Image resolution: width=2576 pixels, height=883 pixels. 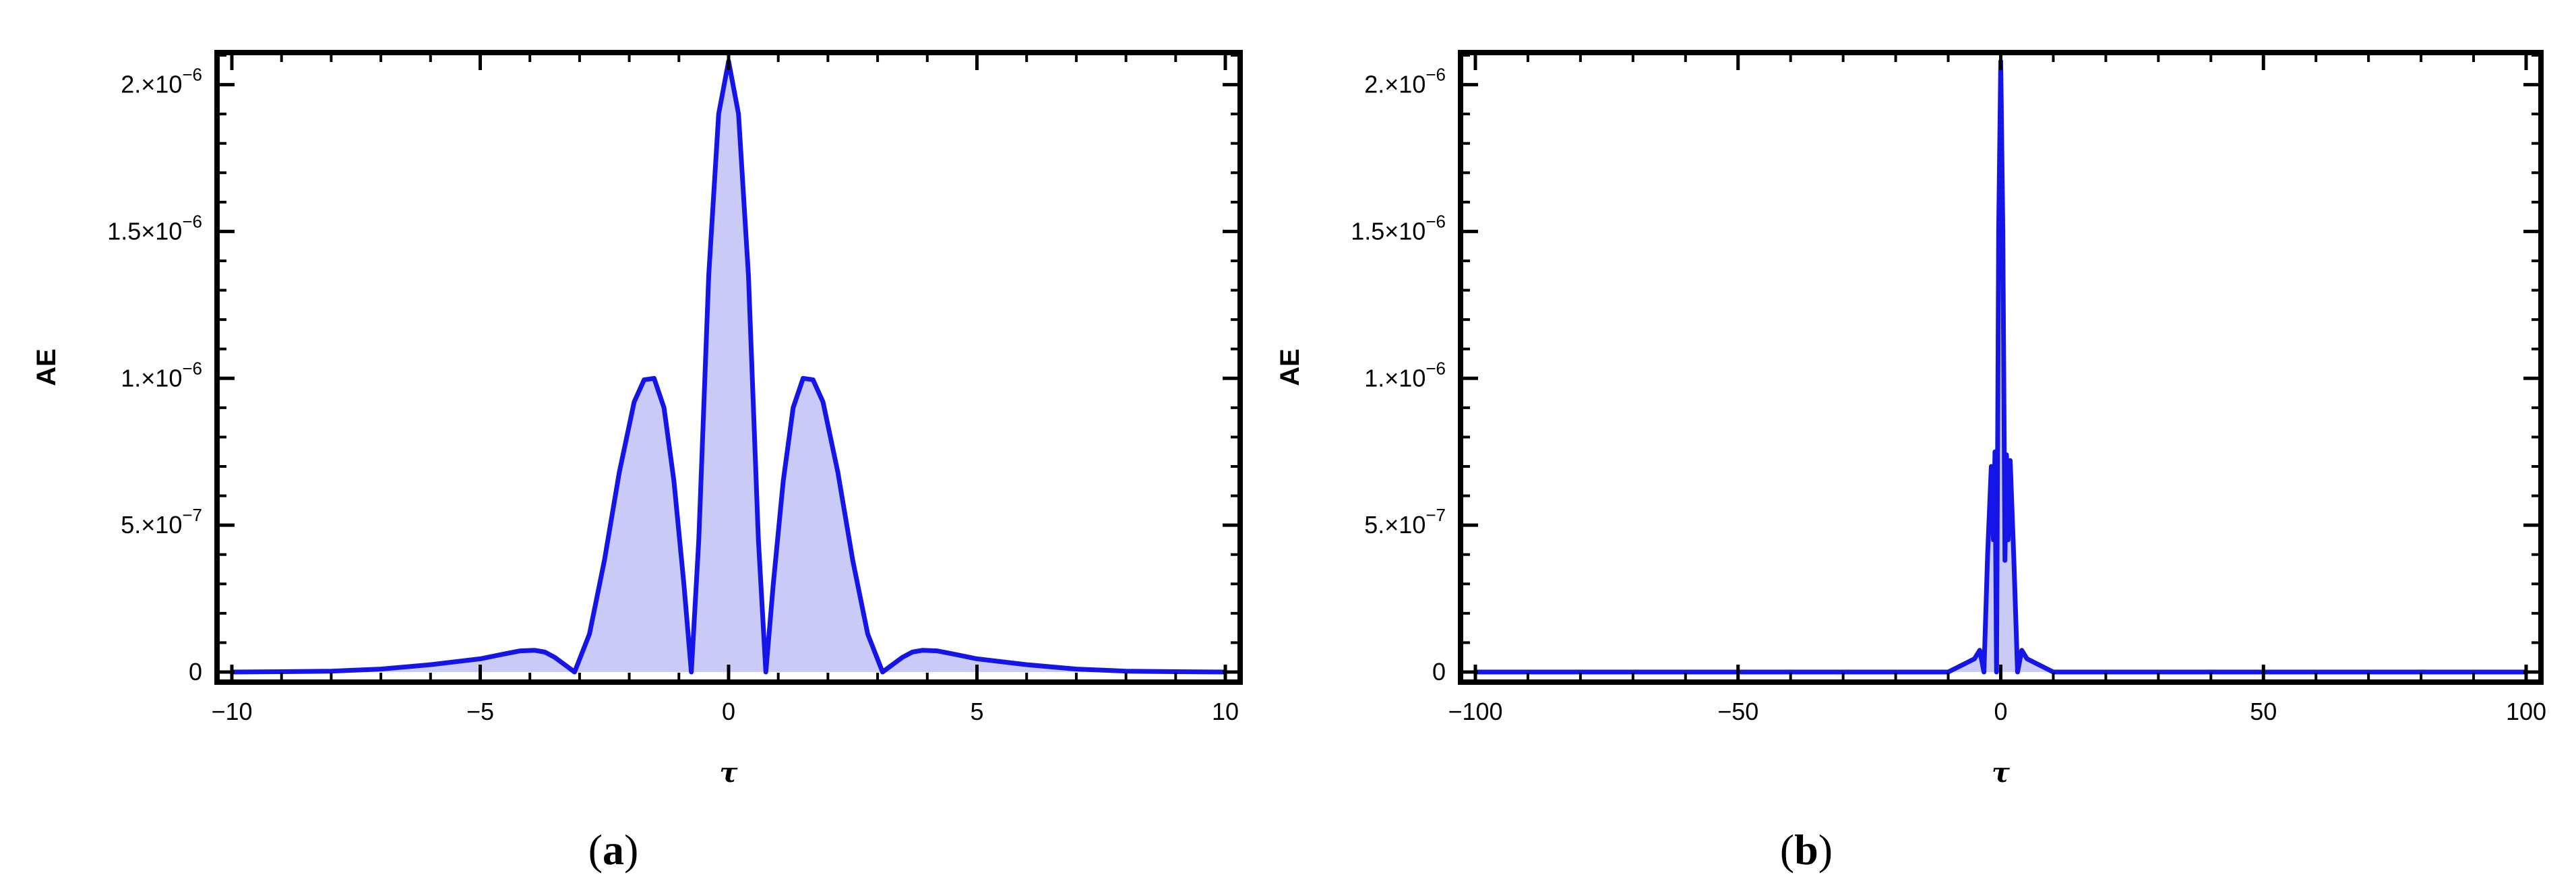 I want to click on caption-letter: b, so click(x=1806, y=850).